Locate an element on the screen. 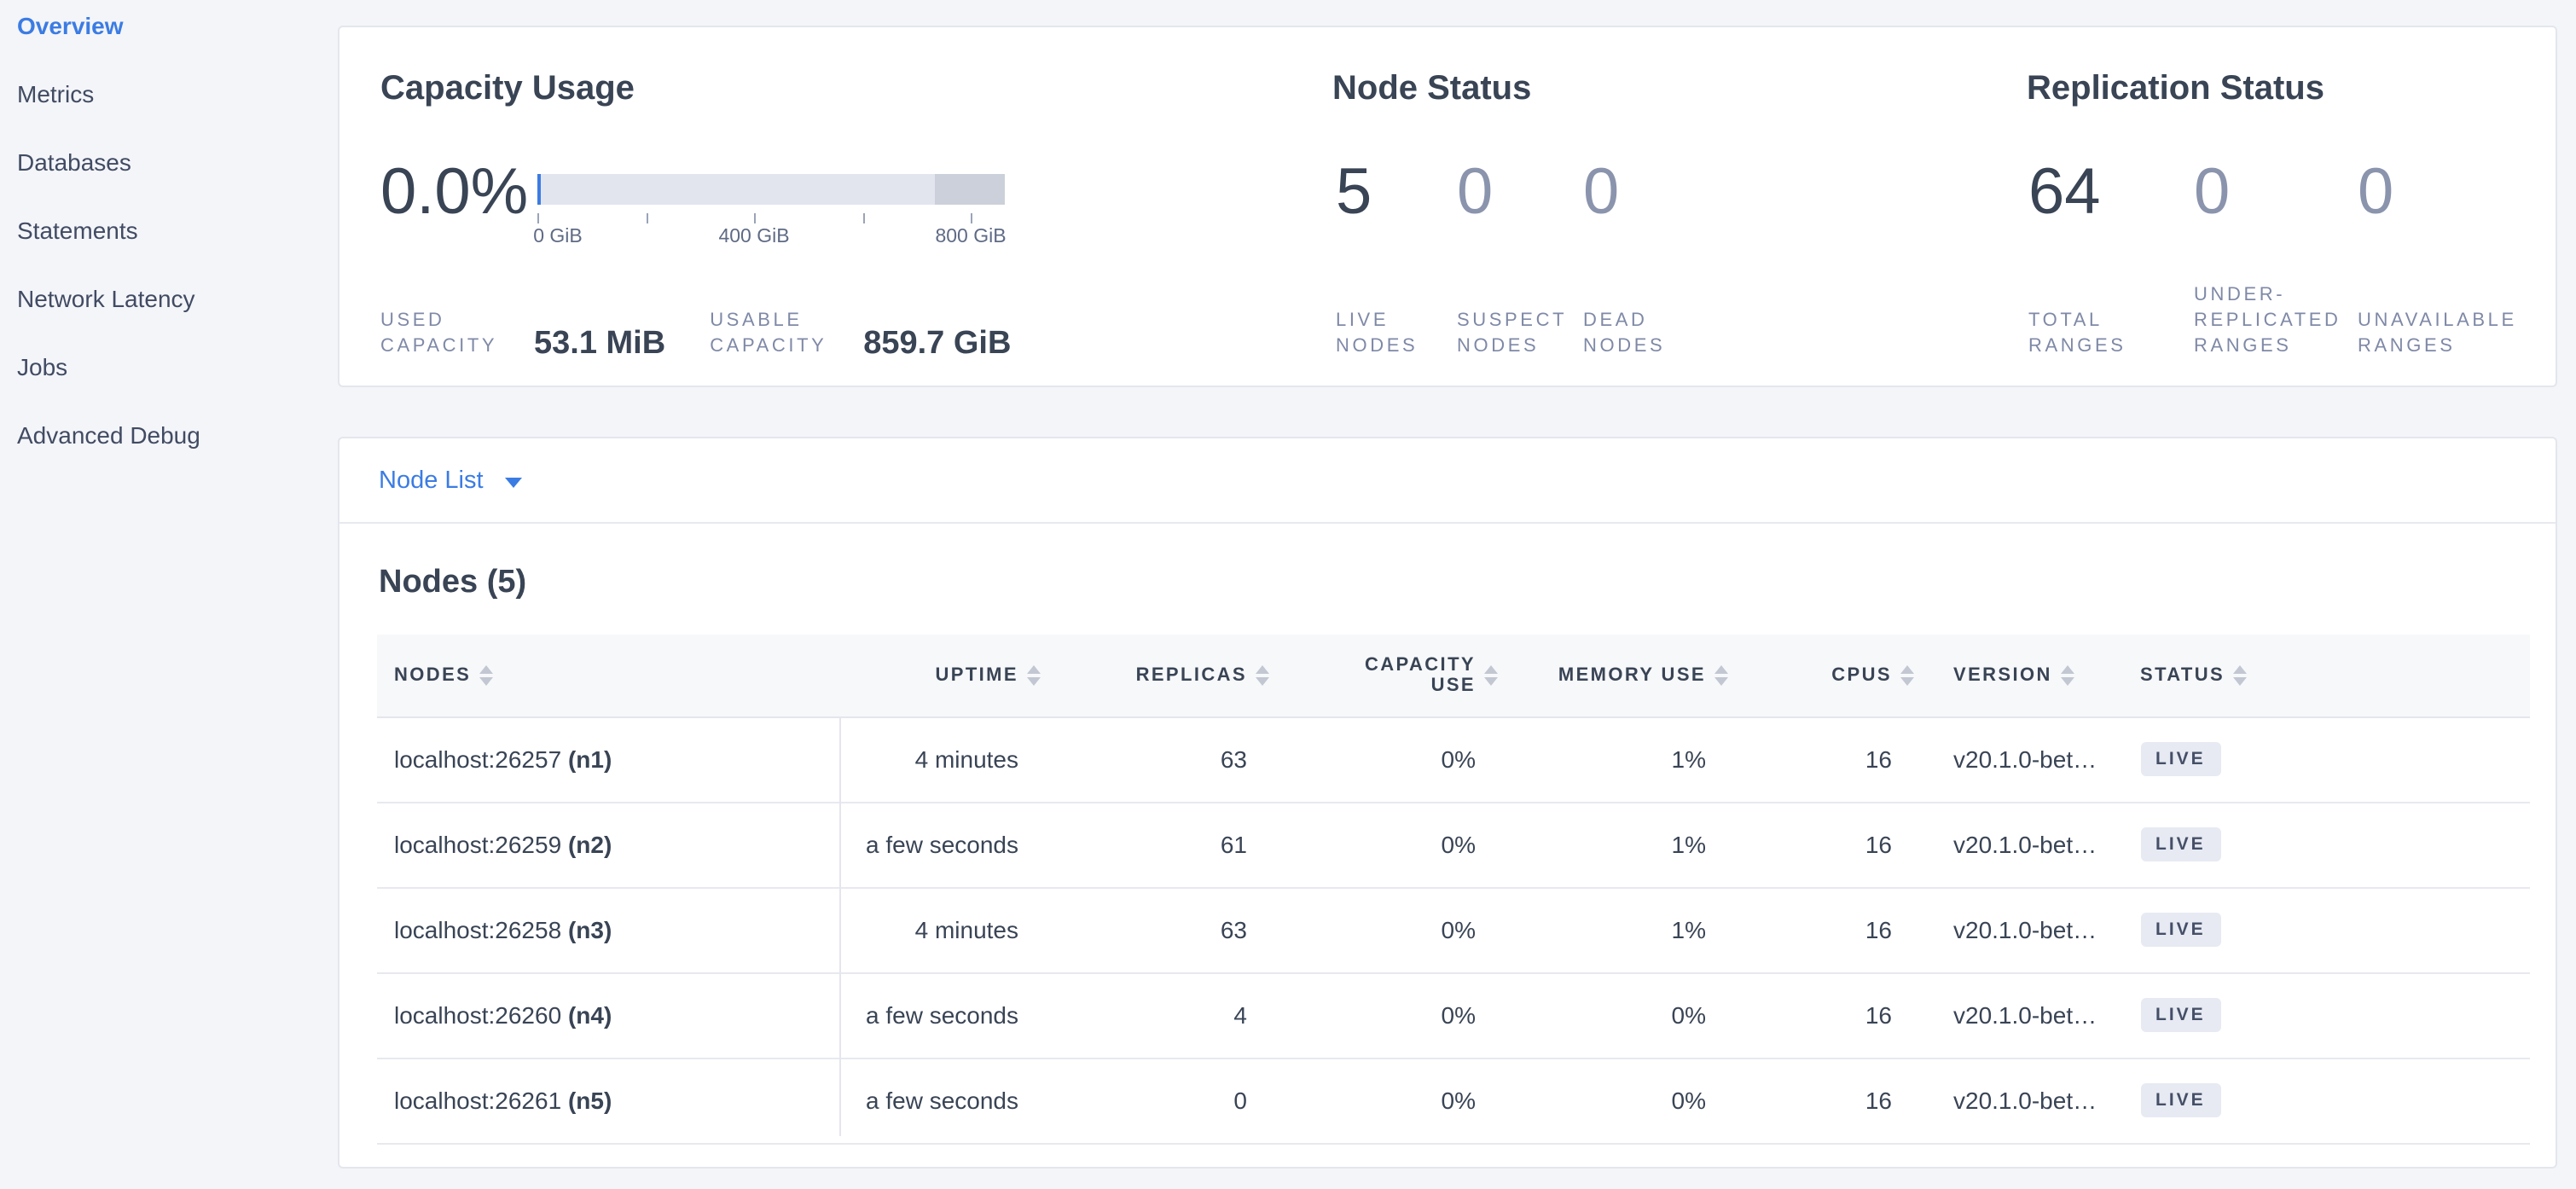  nodes-column-divider is located at coordinates (839, 925).